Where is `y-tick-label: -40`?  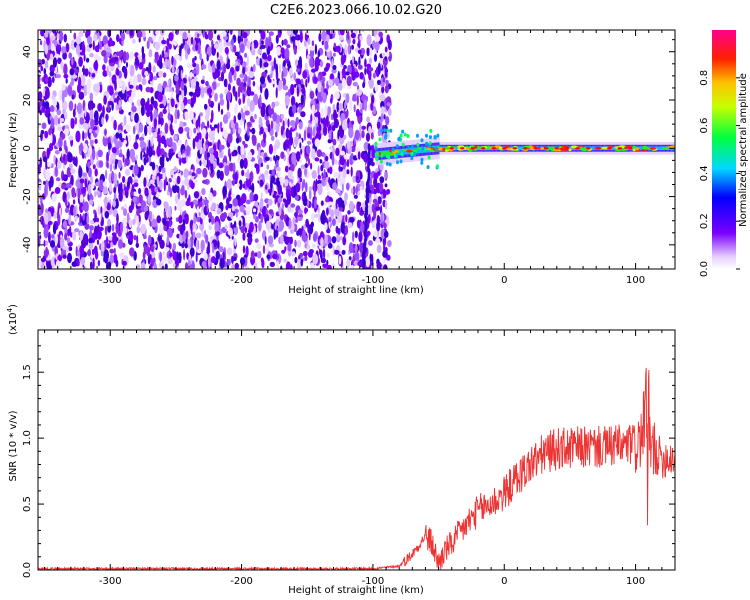
y-tick-label: -40 is located at coordinates (27, 245).